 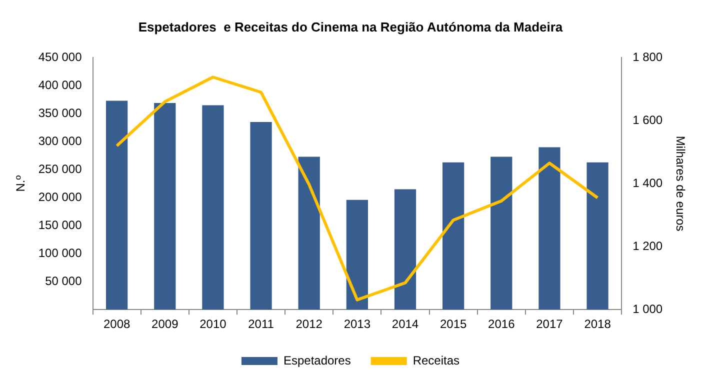 What do you see at coordinates (60, 197) in the screenshot?
I see `y-tick-label: 200 000` at bounding box center [60, 197].